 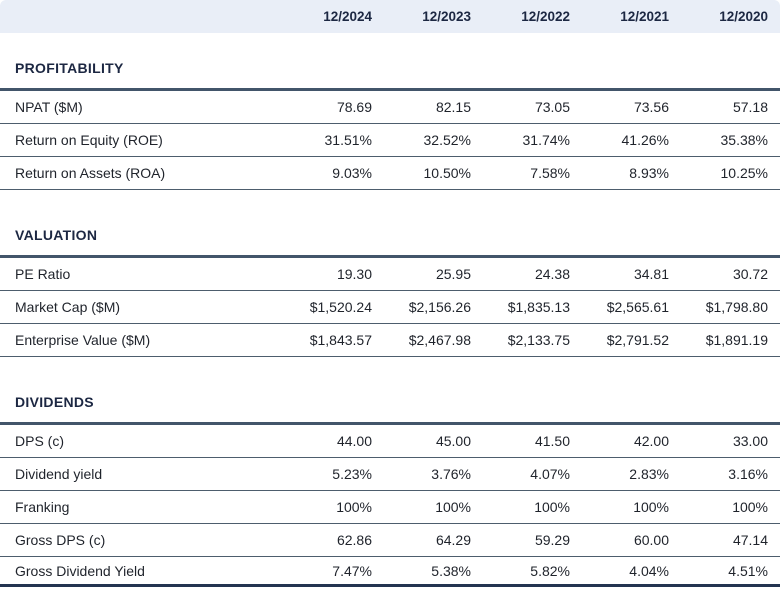 What do you see at coordinates (645, 140) in the screenshot?
I see `row-value: 41.26%` at bounding box center [645, 140].